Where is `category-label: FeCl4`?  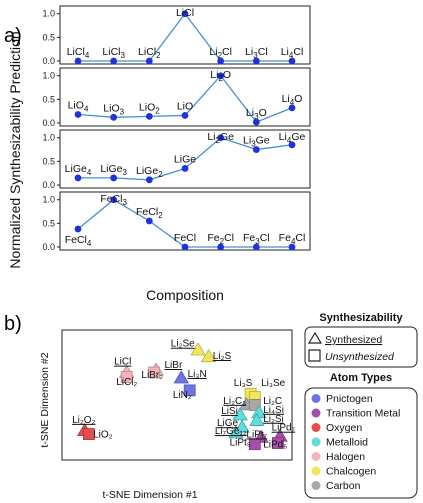
category-label: FeCl4 is located at coordinates (78, 241).